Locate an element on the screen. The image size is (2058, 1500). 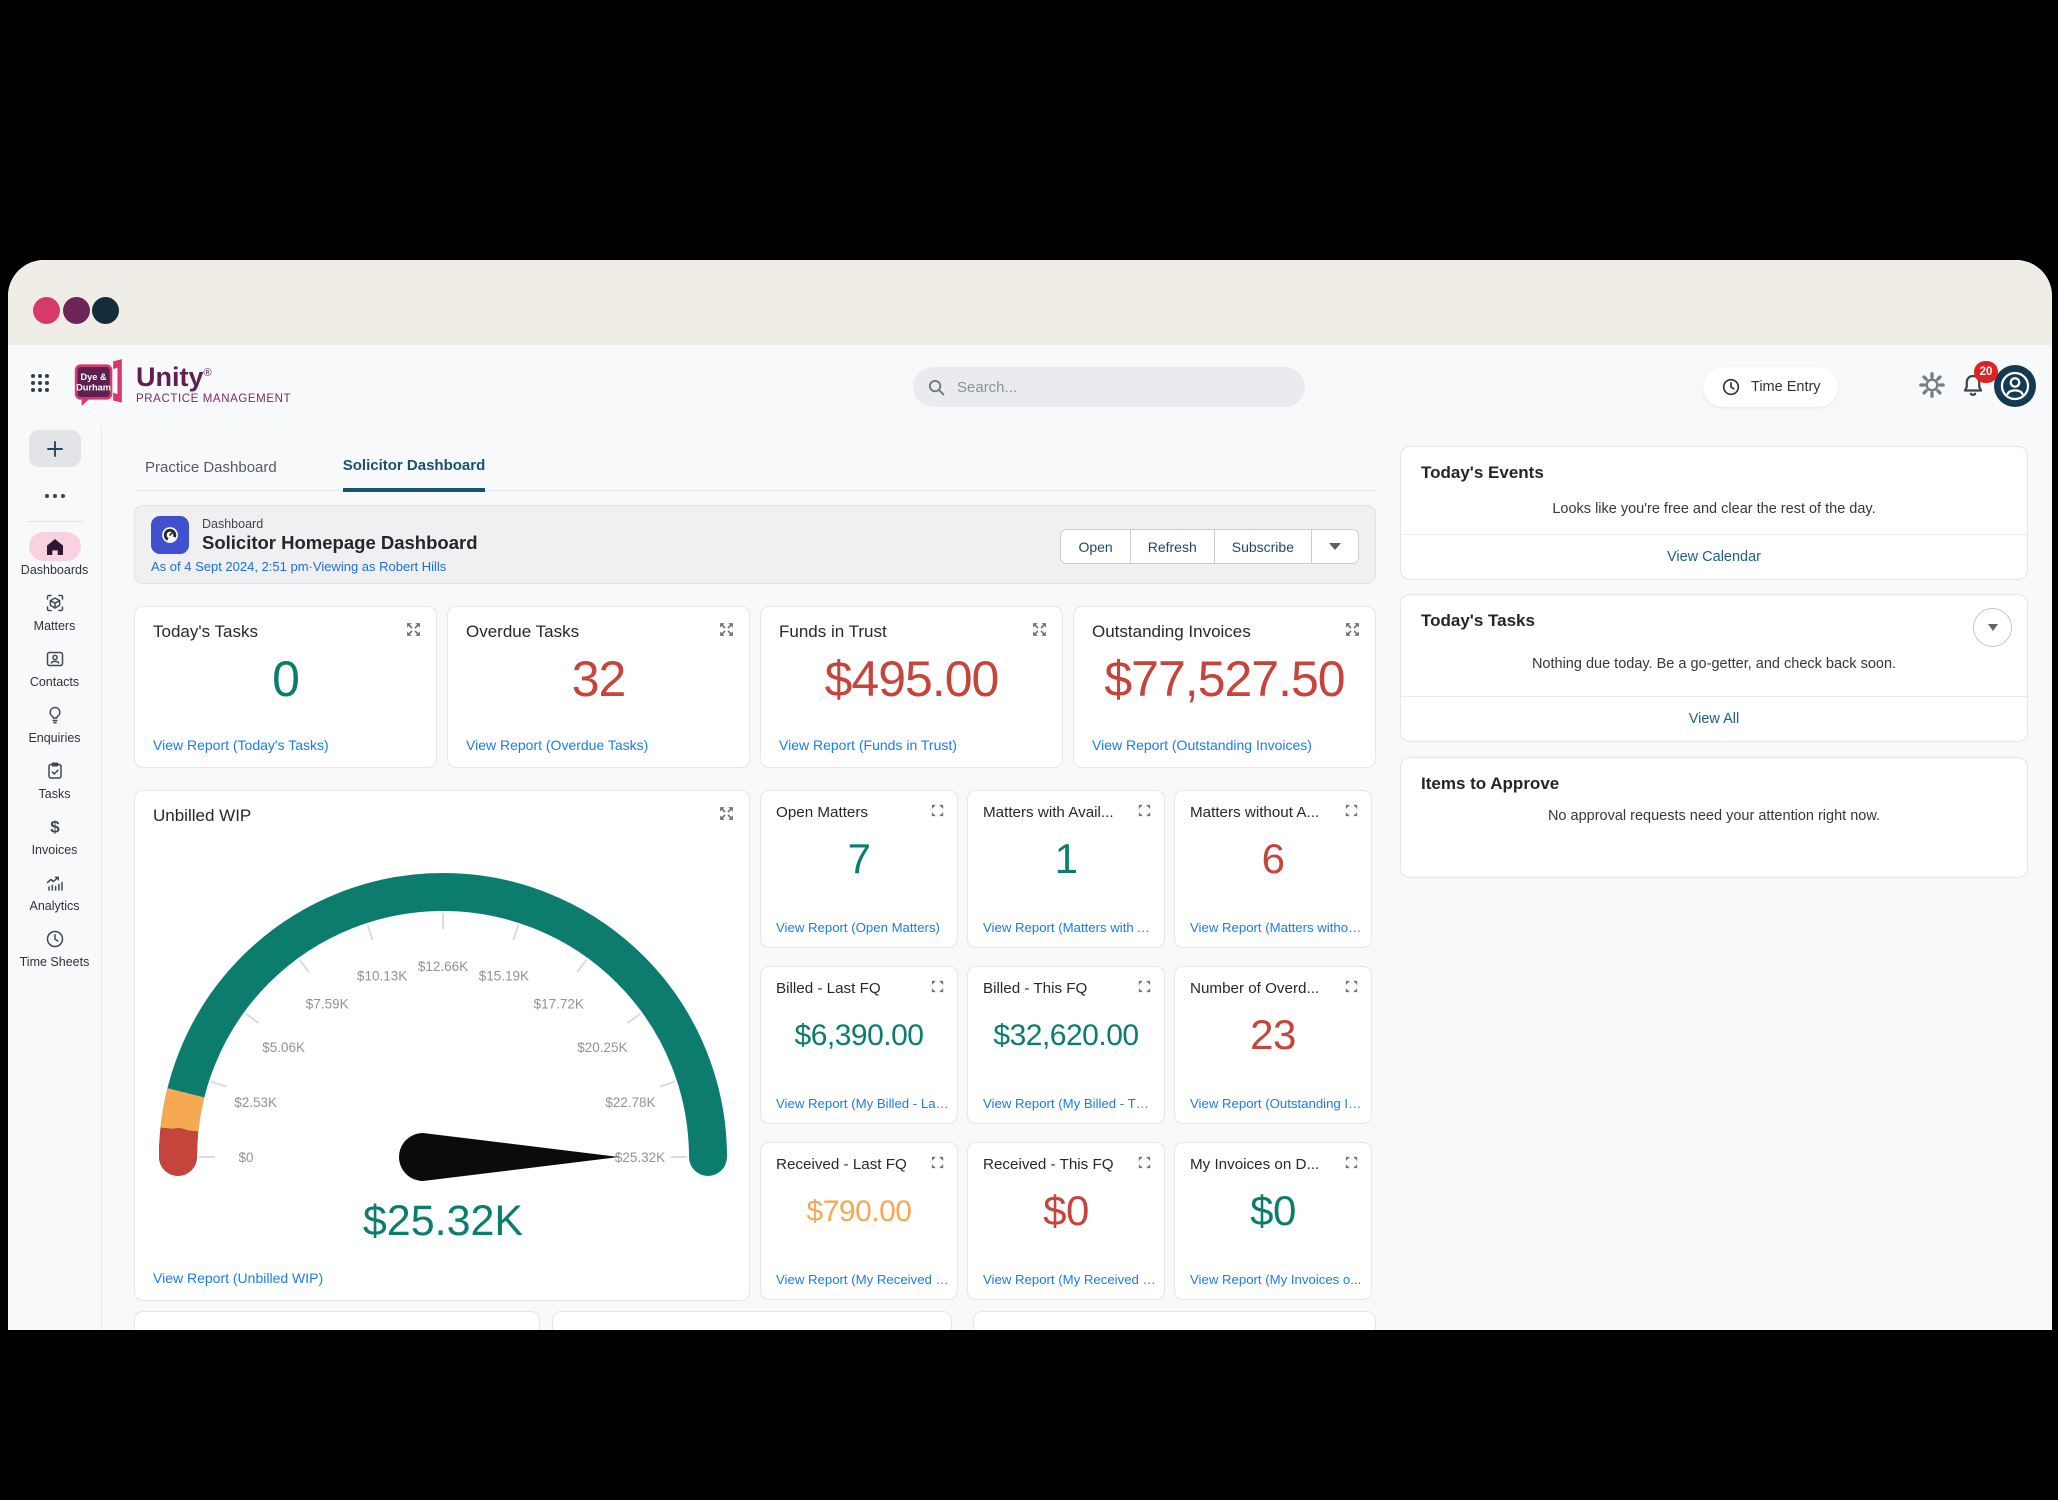
sidebar-add-button is located at coordinates (54, 448).